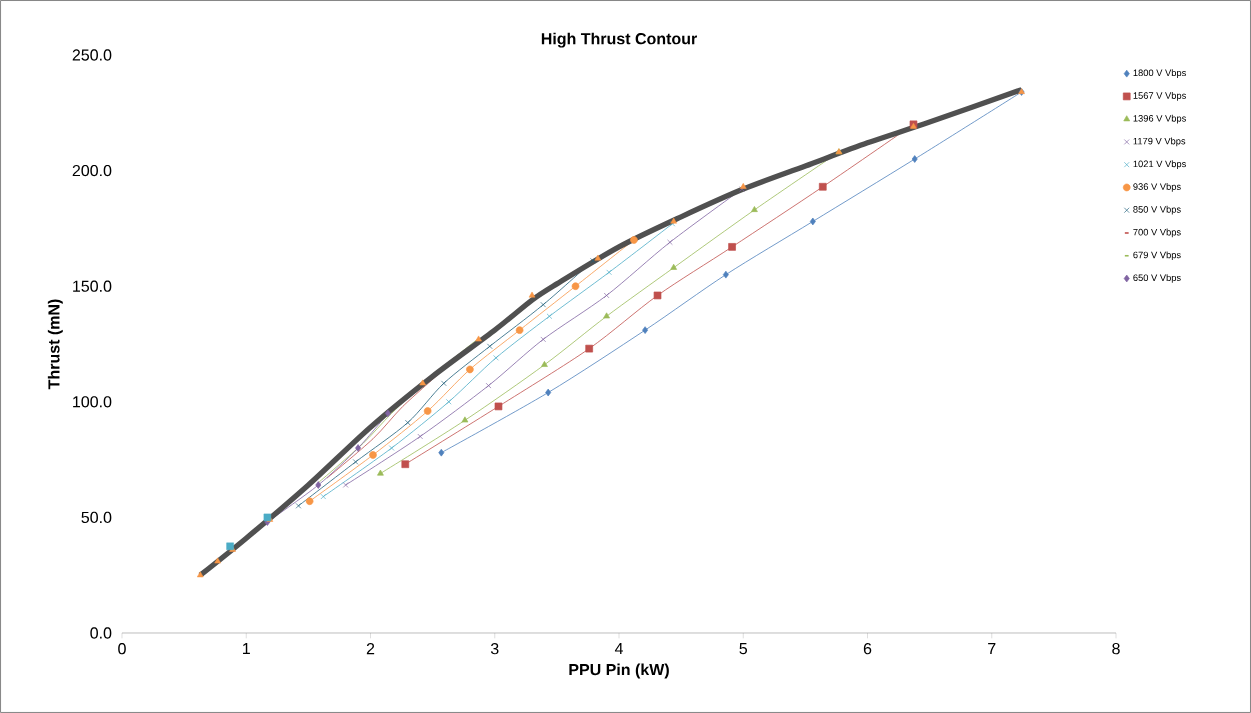 The image size is (1251, 713). Describe the element at coordinates (246, 649) in the screenshot. I see `x-tick-label: 1` at that location.